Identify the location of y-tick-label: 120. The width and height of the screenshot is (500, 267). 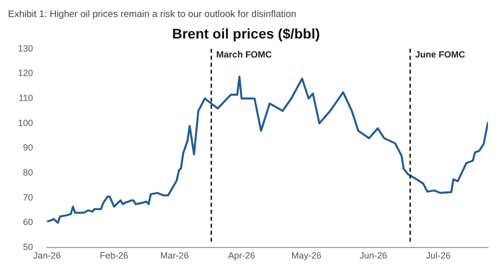
(26, 73).